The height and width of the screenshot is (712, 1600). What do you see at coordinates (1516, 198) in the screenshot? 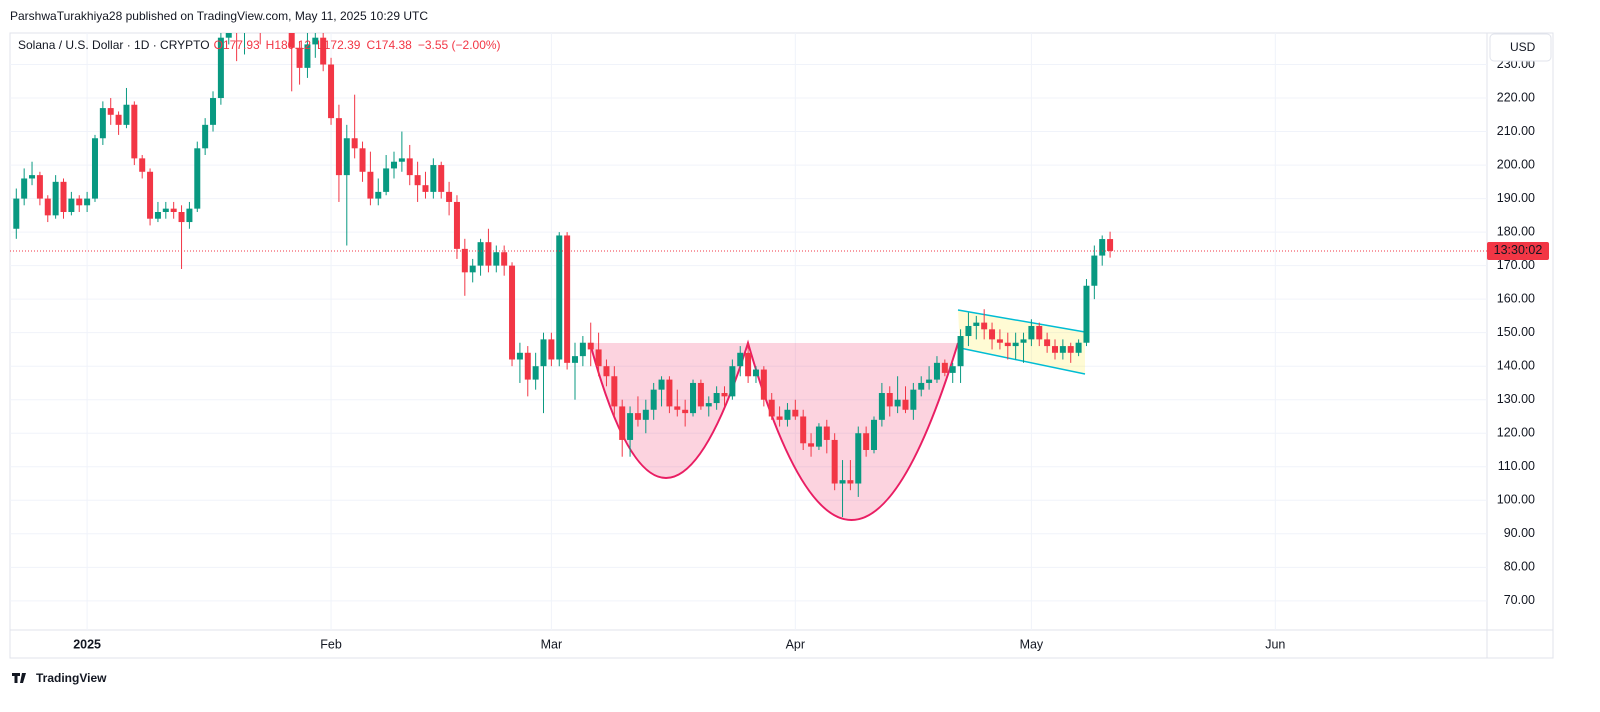
I see `y-tick-label: 190.00` at bounding box center [1516, 198].